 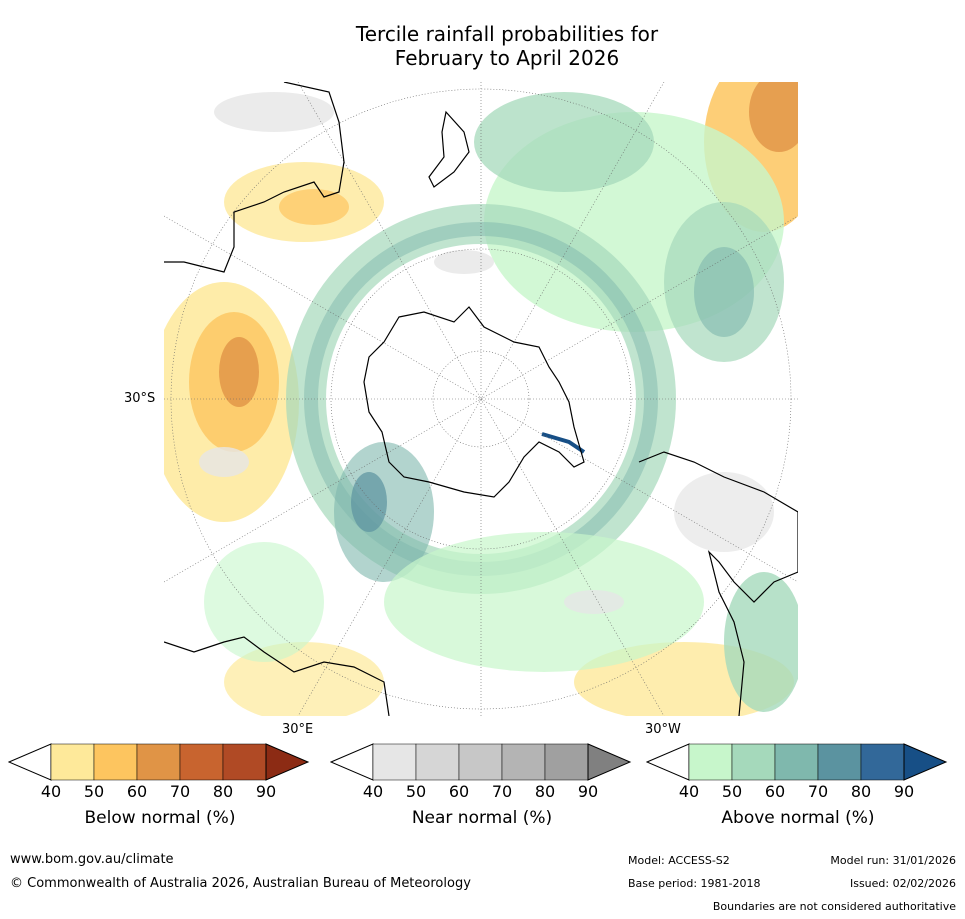 What do you see at coordinates (92, 859) in the screenshot?
I see `footer-url: www.bom.gov.au/climate` at bounding box center [92, 859].